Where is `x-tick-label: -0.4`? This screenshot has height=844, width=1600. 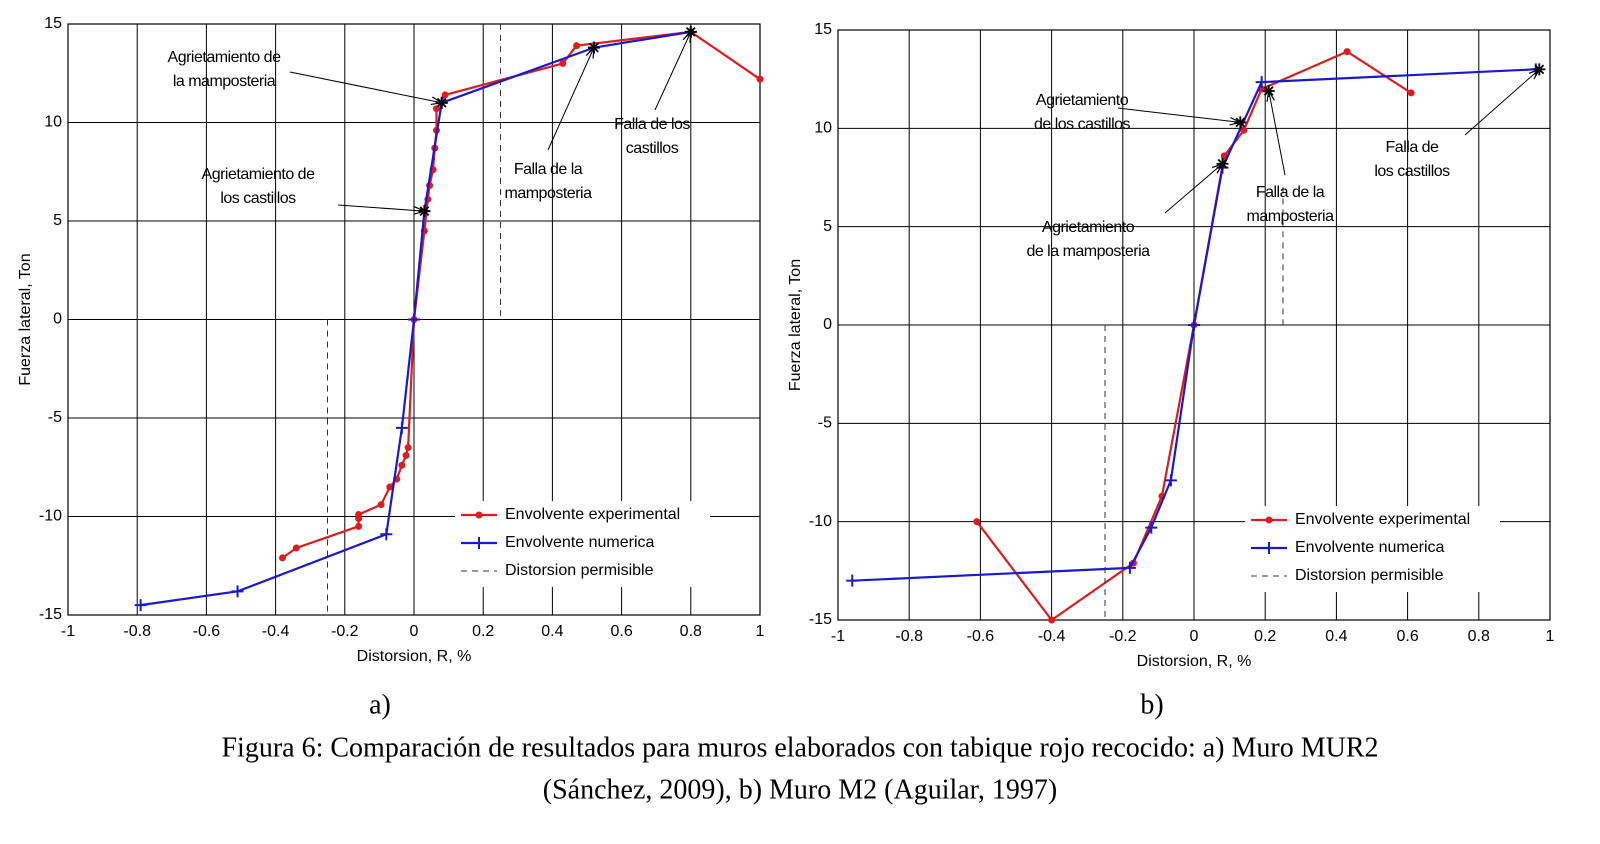 x-tick-label: -0.4 is located at coordinates (276, 631).